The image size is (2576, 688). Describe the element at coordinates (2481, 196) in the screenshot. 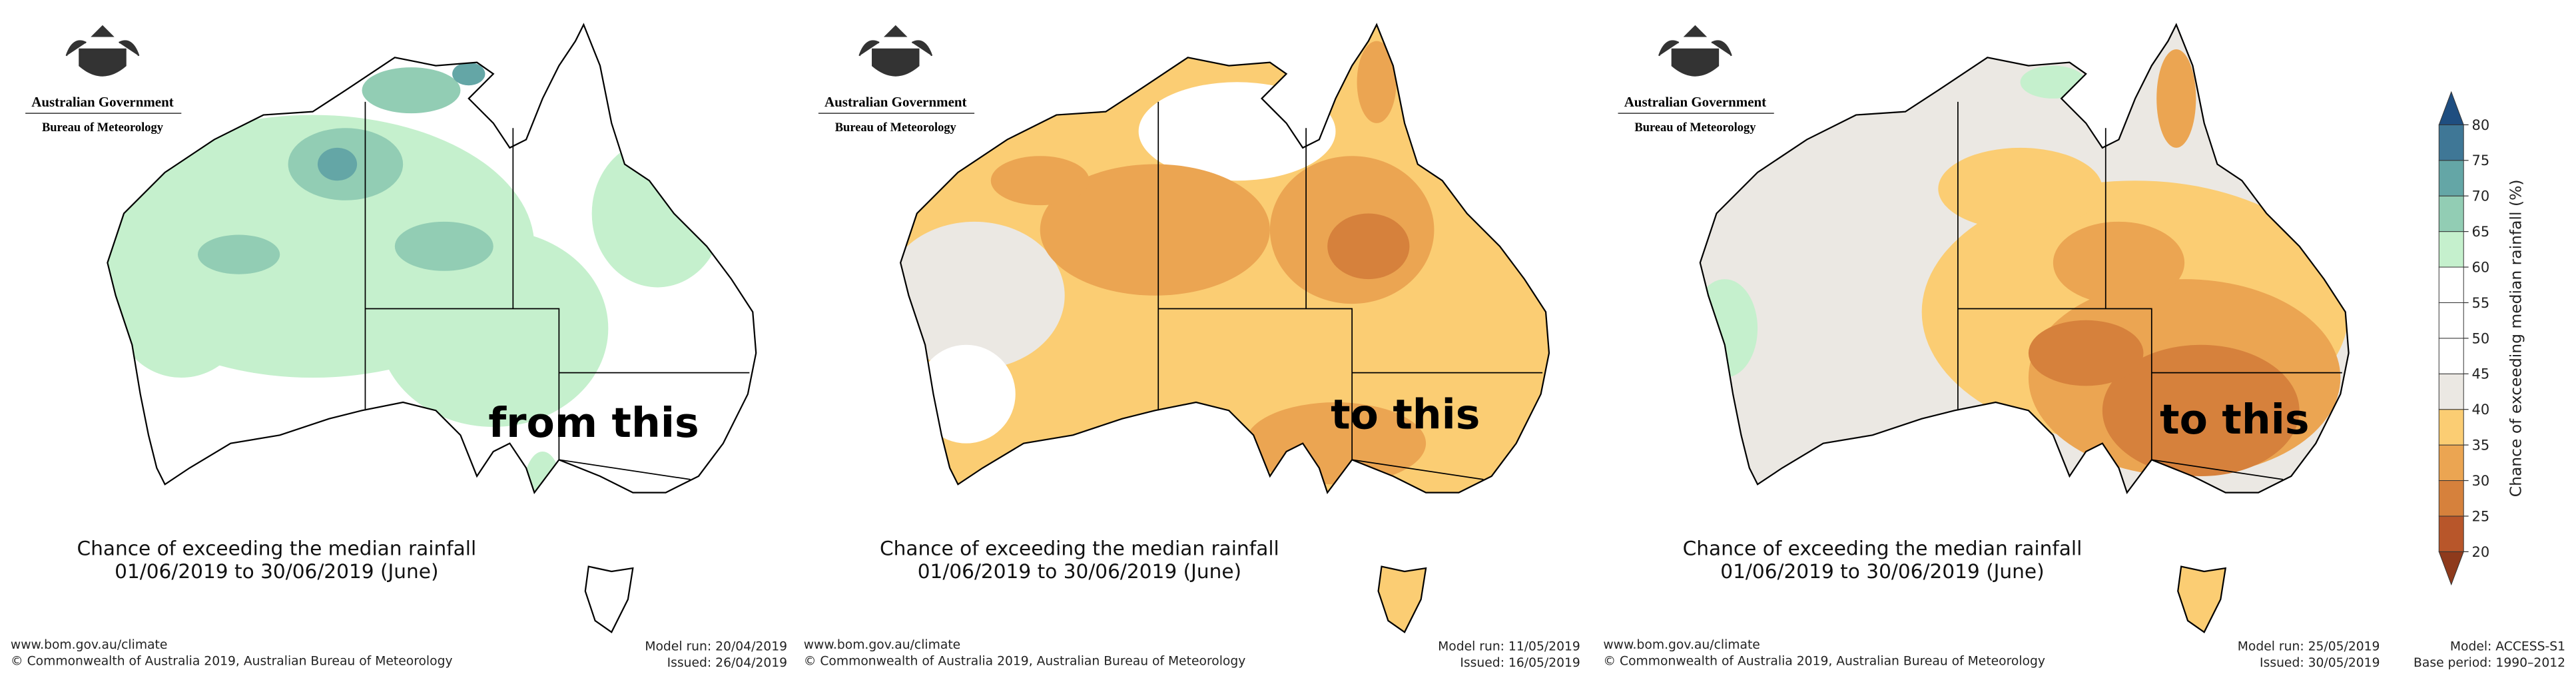

I see `colorbar-tick-label: 70` at that location.